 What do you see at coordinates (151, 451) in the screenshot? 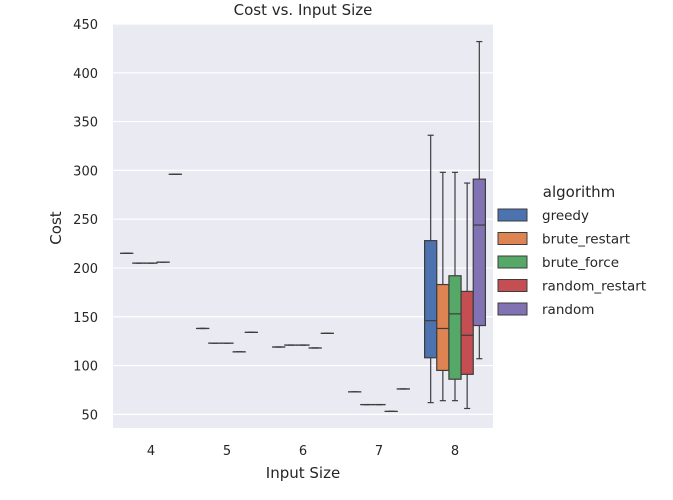
I see `x-tick-label: 4` at bounding box center [151, 451].